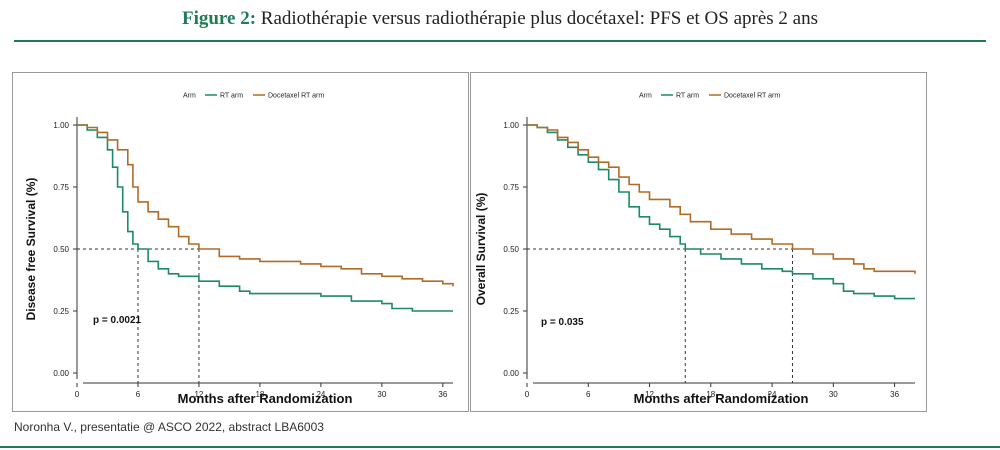 Image resolution: width=1000 pixels, height=450 pixels. Describe the element at coordinates (31, 249) in the screenshot. I see `y-axis-label: Disease free Survival (%)` at that location.